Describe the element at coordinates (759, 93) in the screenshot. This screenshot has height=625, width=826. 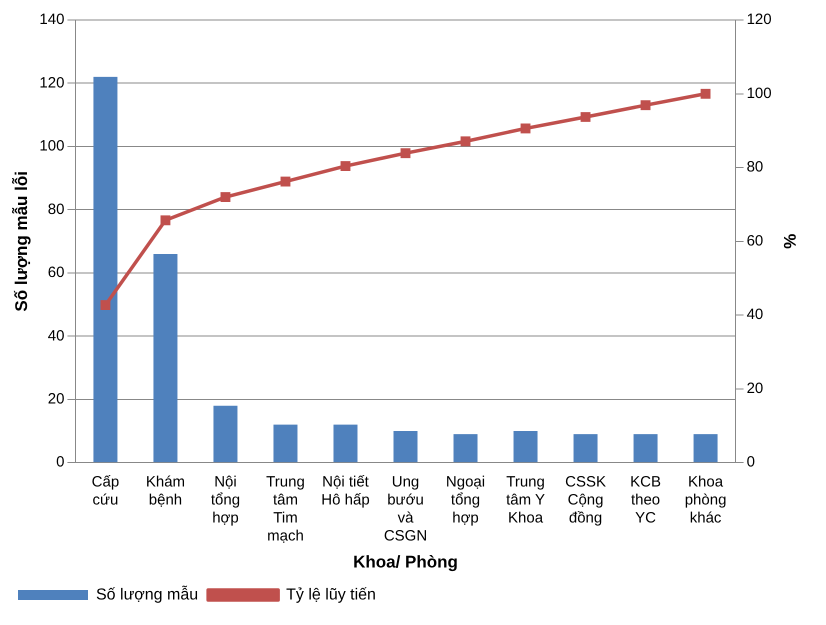
I see `y2-tick-label: 100` at that location.